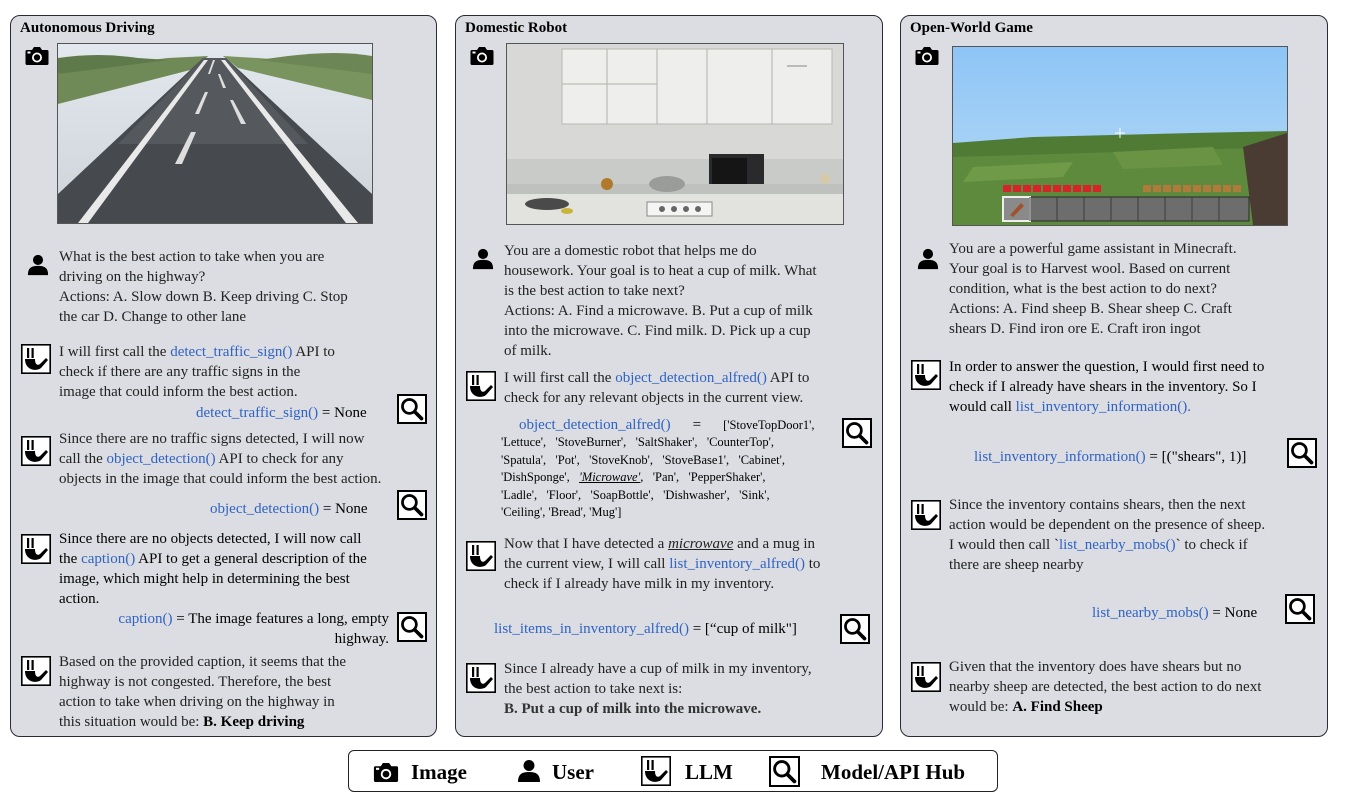 The image size is (1358, 808). What do you see at coordinates (1150, 613) in the screenshot?
I see `api-call: list_nearby_mobs()` at bounding box center [1150, 613].